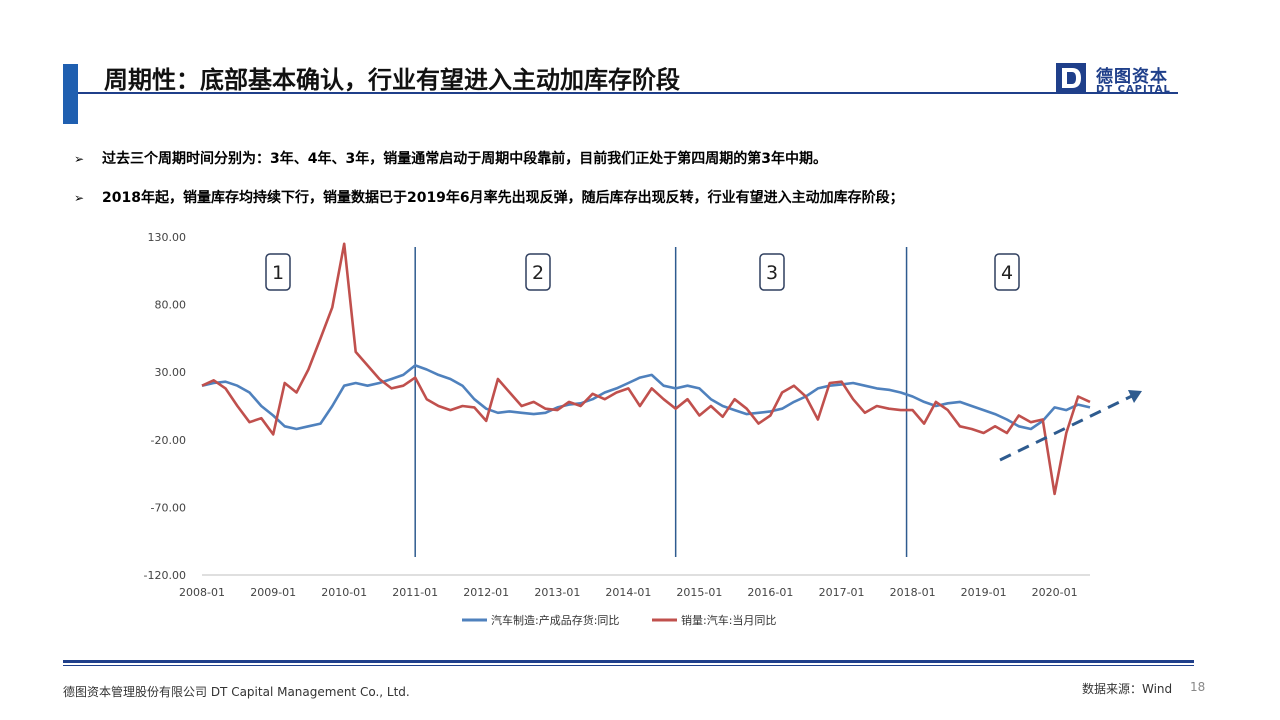 The image size is (1280, 720). What do you see at coordinates (70, 94) in the screenshot?
I see `title-accent-bar` at bounding box center [70, 94].